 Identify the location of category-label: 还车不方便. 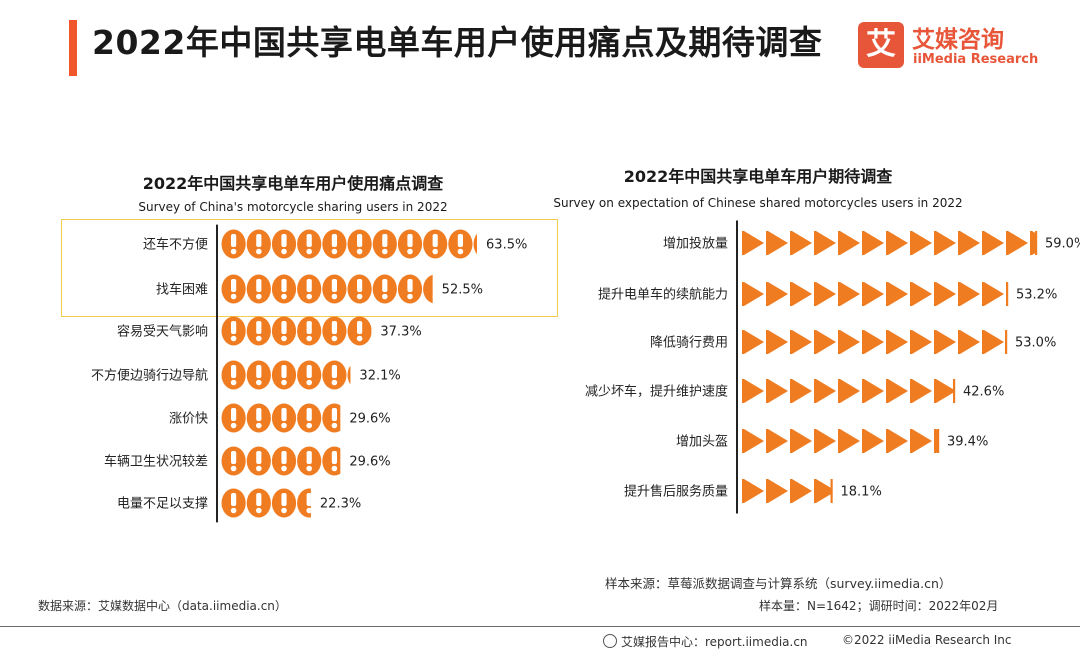
(175, 245).